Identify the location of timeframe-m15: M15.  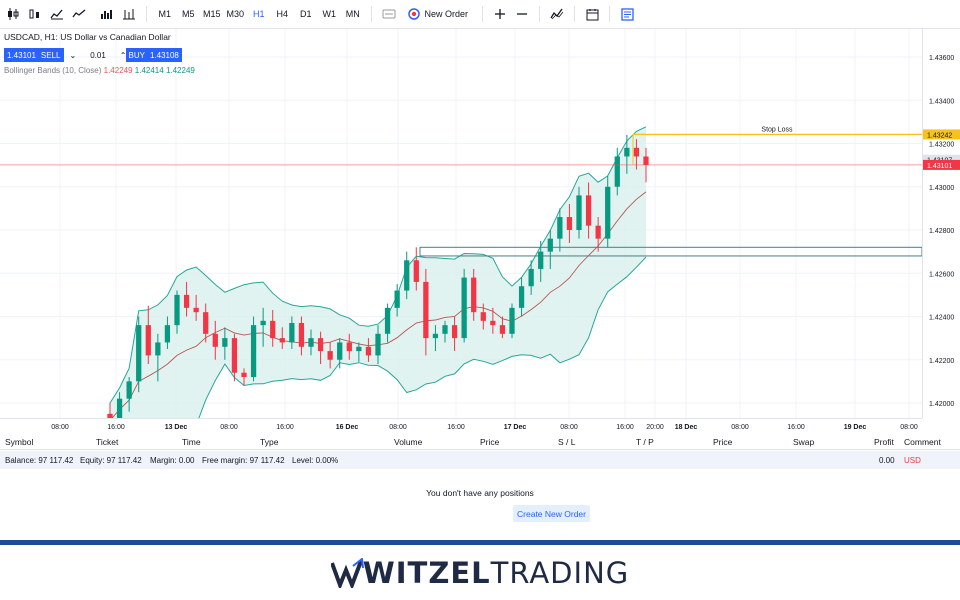
(211, 14).